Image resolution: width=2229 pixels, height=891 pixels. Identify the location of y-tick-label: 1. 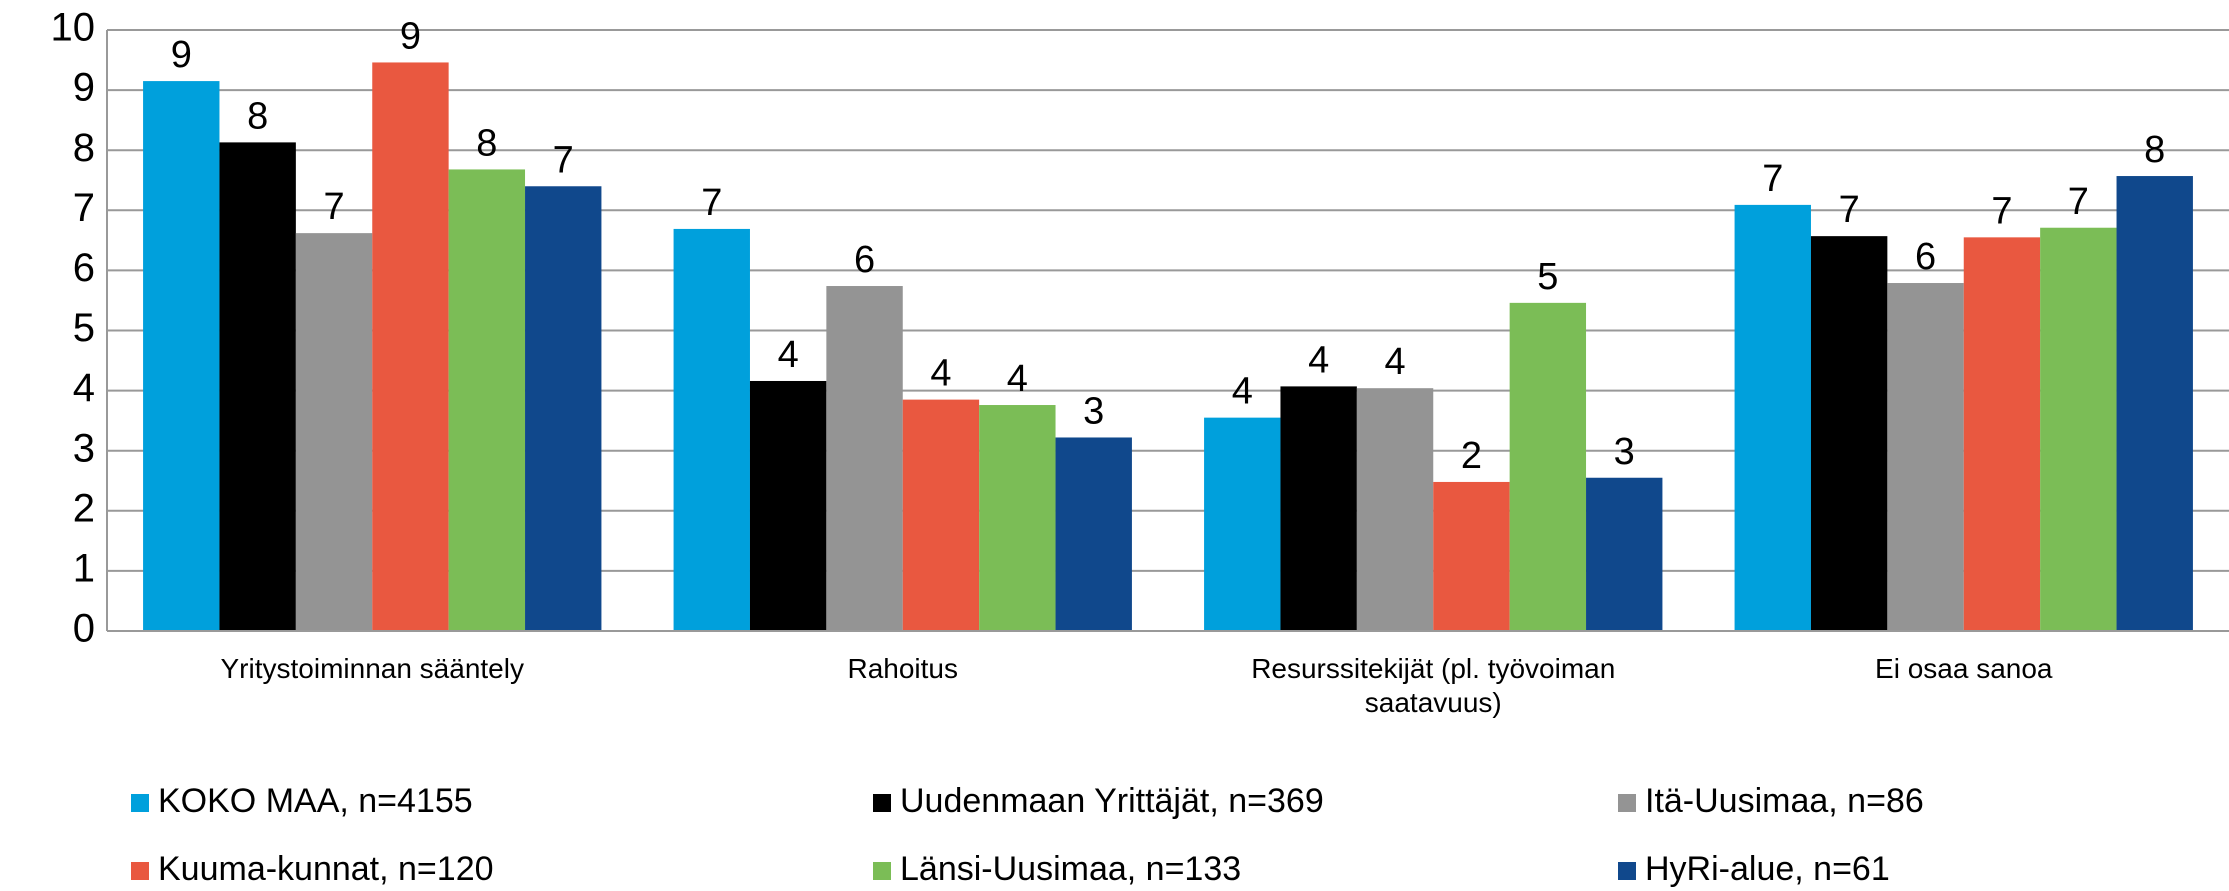
(84, 568).